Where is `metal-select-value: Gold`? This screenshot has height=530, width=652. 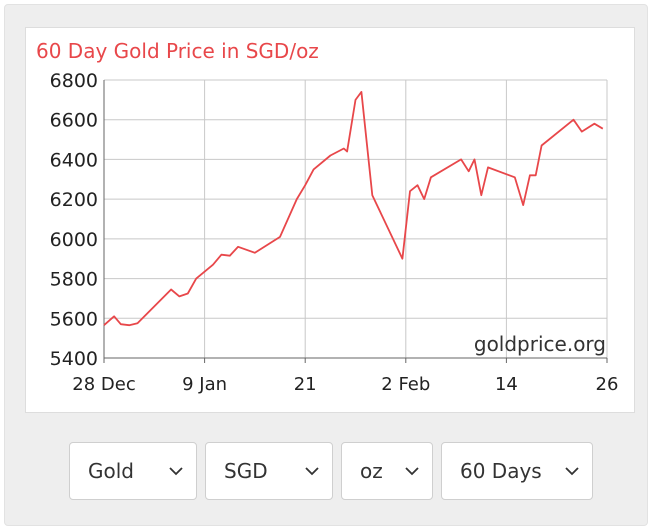 metal-select-value: Gold is located at coordinates (111, 471).